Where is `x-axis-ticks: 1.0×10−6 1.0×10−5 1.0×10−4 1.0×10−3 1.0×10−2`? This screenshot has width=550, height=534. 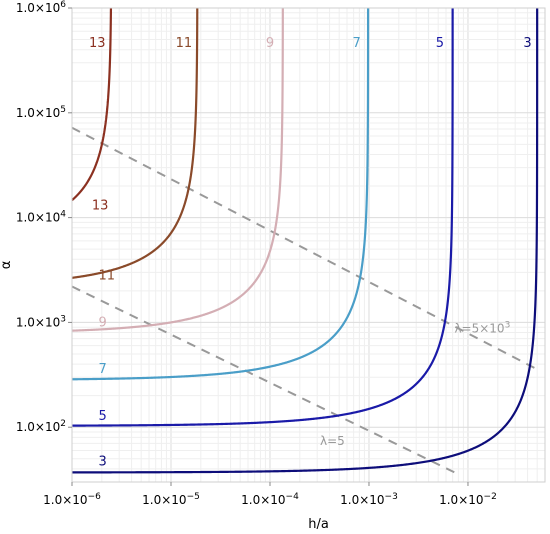 x-axis-ticks: 1.0×10−6 1.0×10−5 1.0×10−4 1.0×10−3 1.0×10−2 is located at coordinates (270, 494).